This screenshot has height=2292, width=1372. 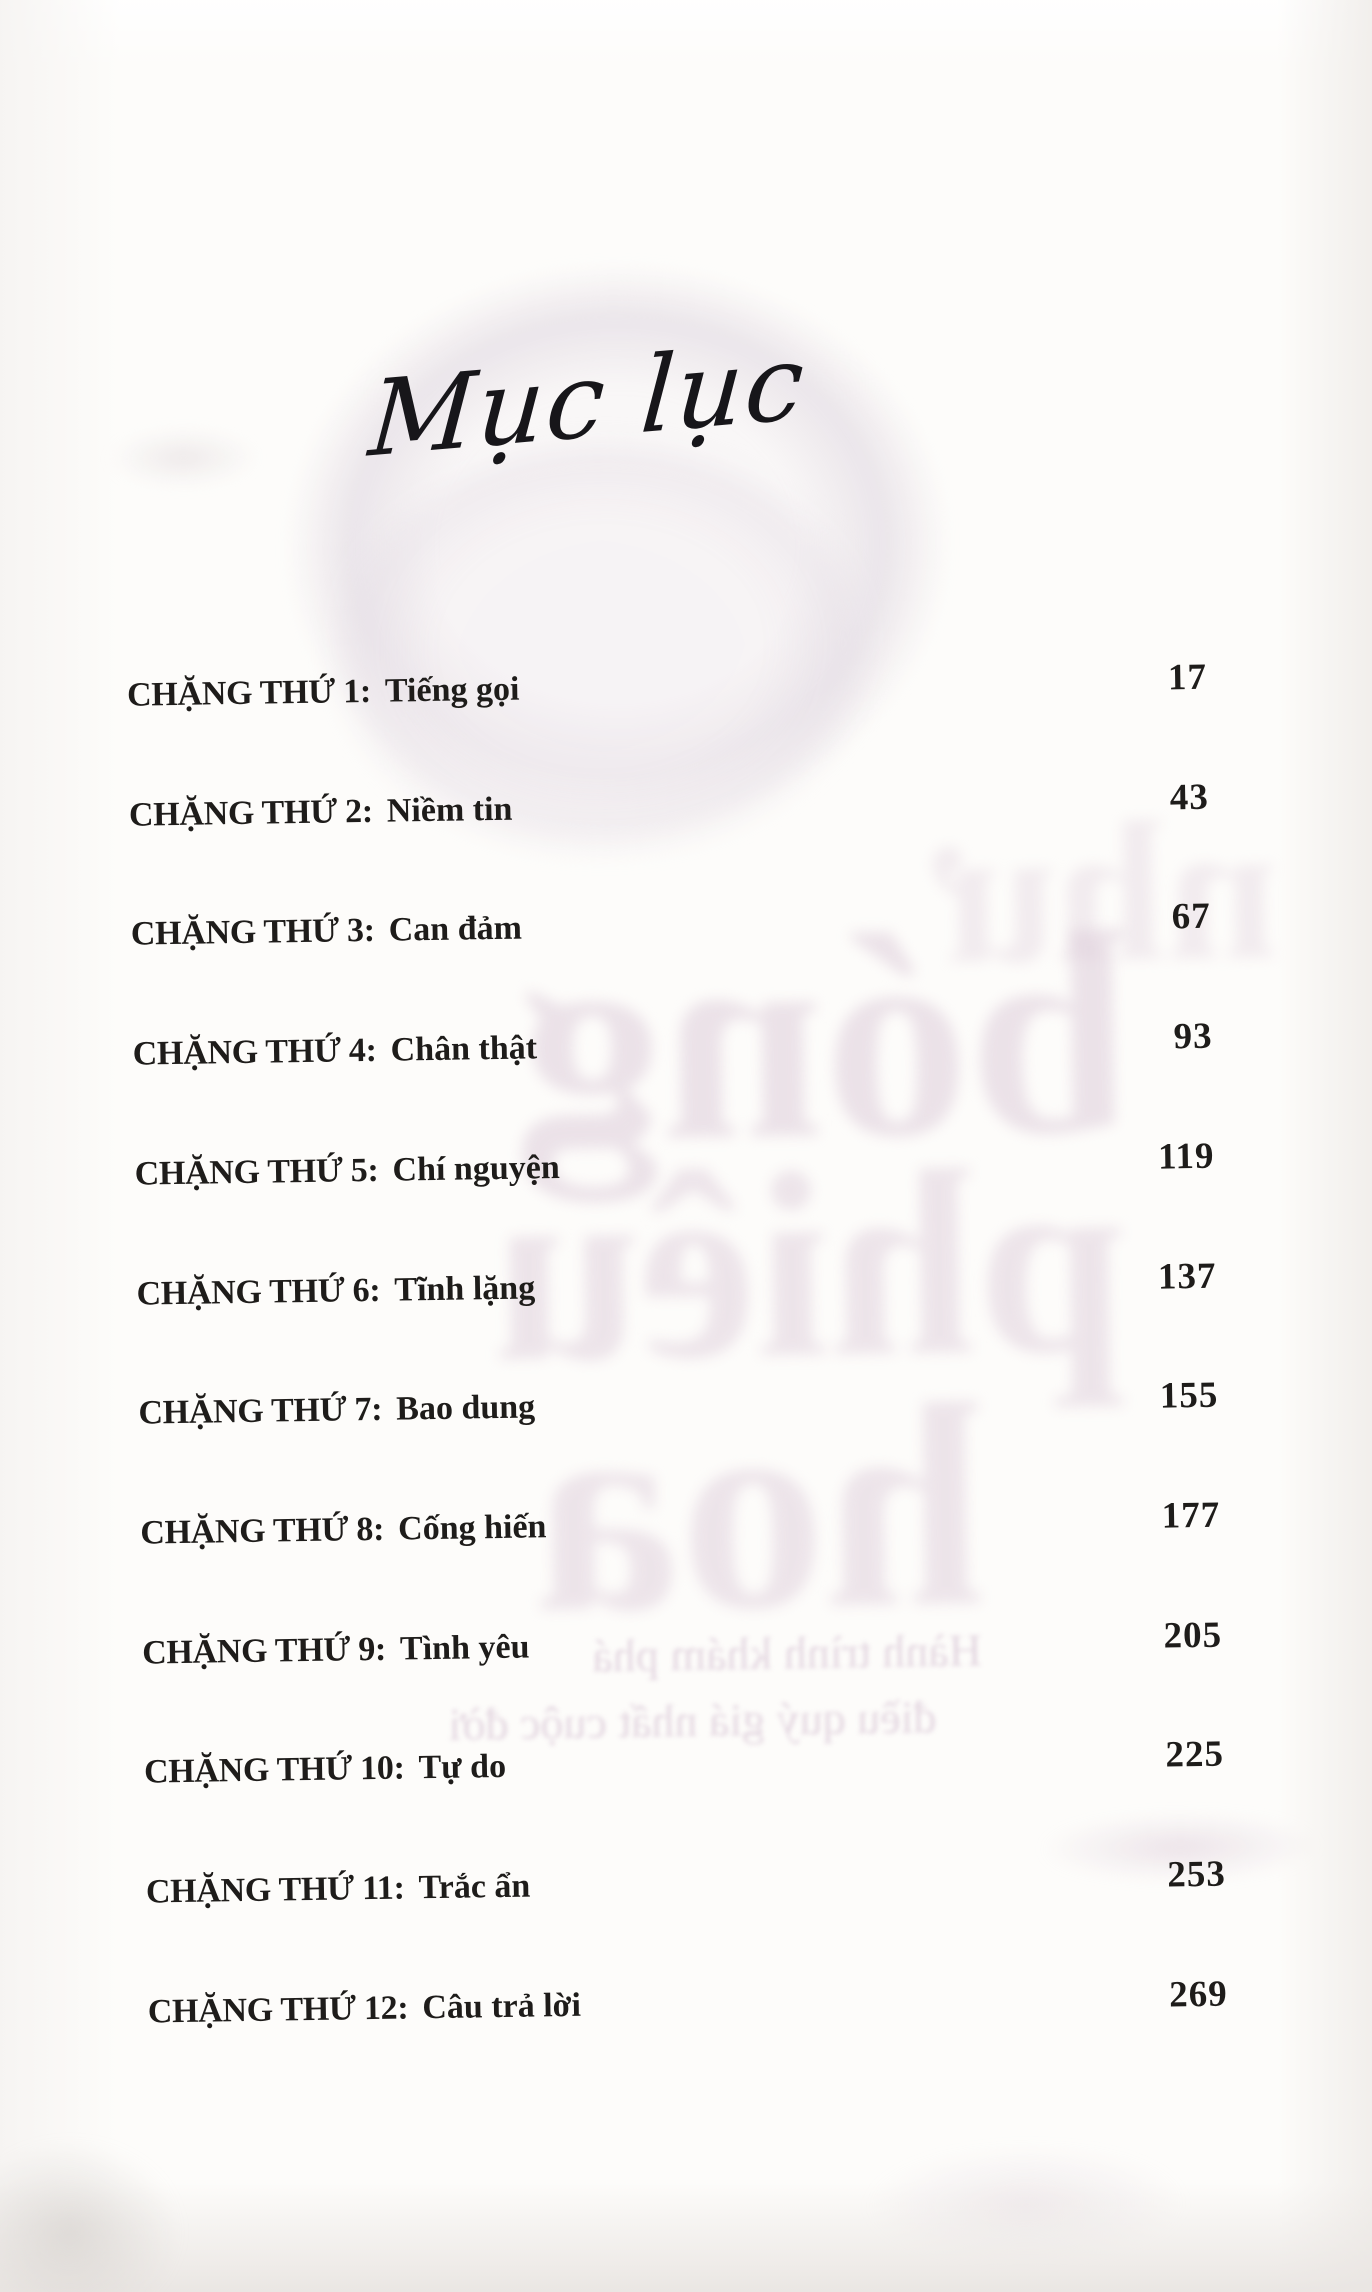 I want to click on page-number: 93, so click(x=1193, y=1036).